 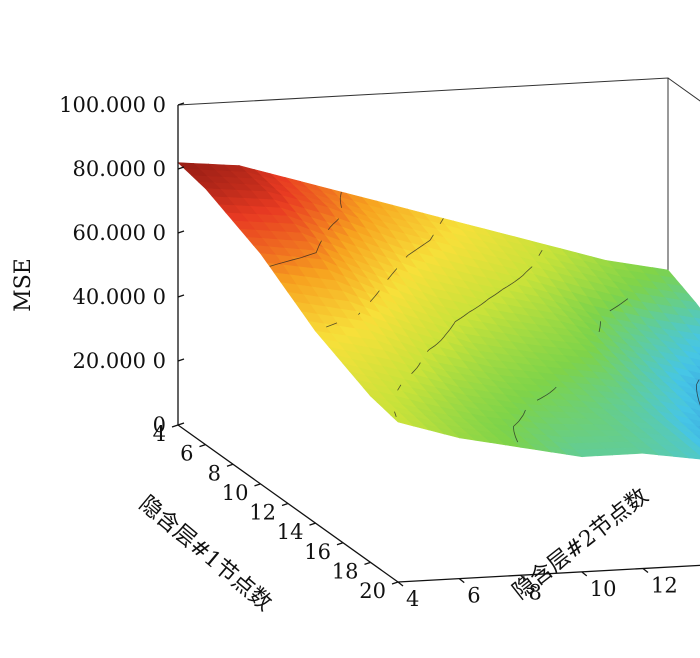 I want to click on z-axis-title: MSE, so click(x=23, y=285).